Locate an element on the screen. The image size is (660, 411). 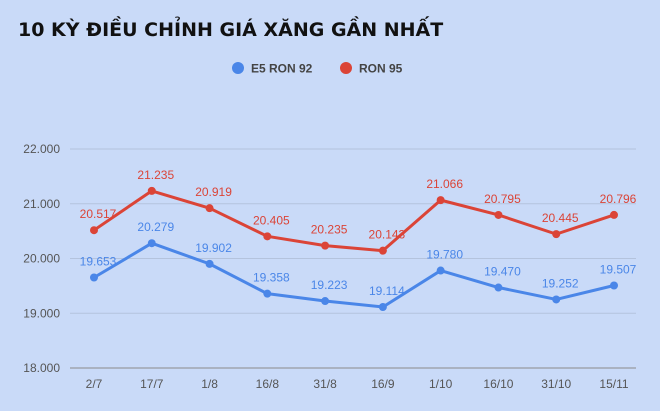
y-tick-label: 21.000 is located at coordinates (41, 204).